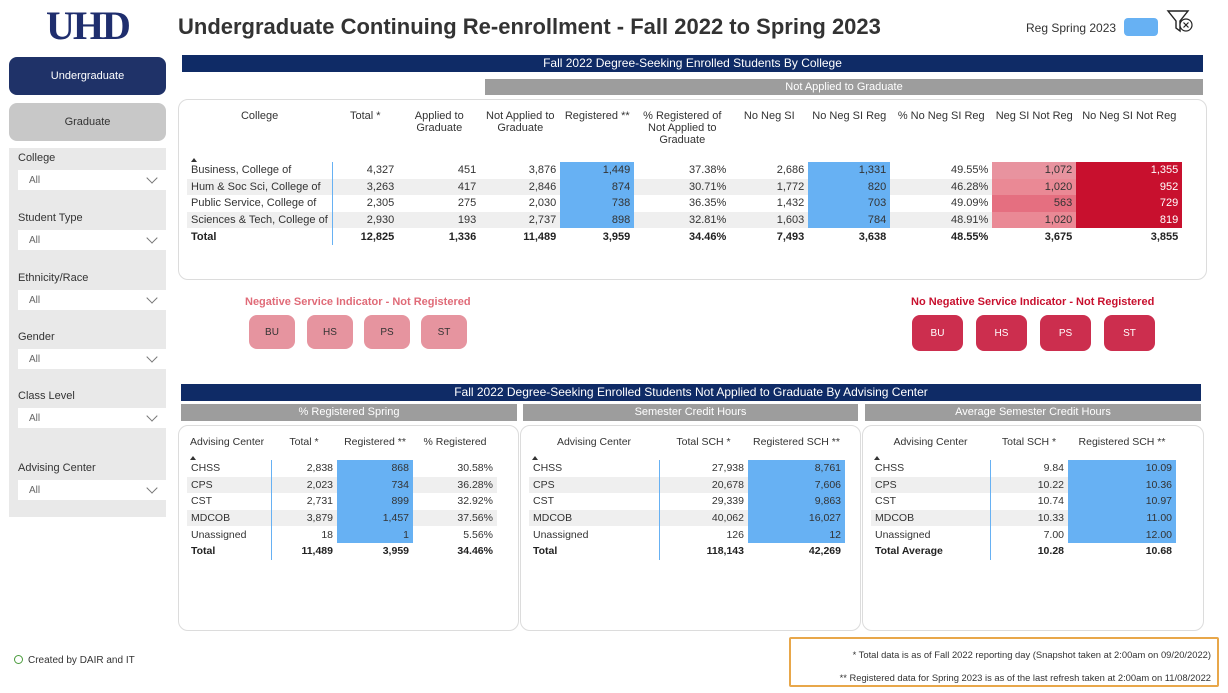 This screenshot has width=1228, height=693. Describe the element at coordinates (1023, 534) in the screenshot. I see `table-row: Unassigned 7.00 12.00` at that location.